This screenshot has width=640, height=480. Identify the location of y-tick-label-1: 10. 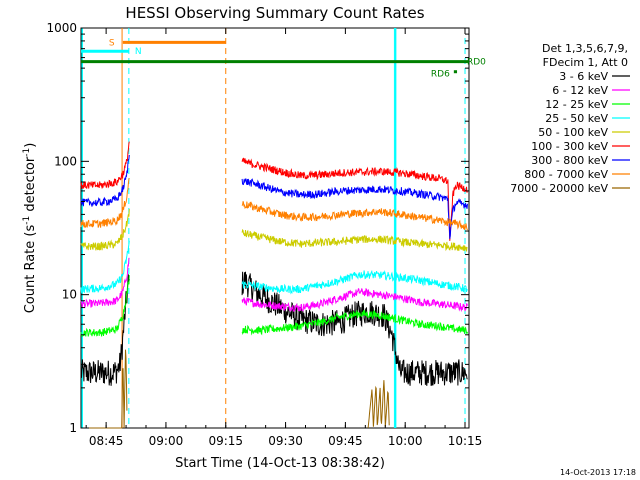
(69, 295).